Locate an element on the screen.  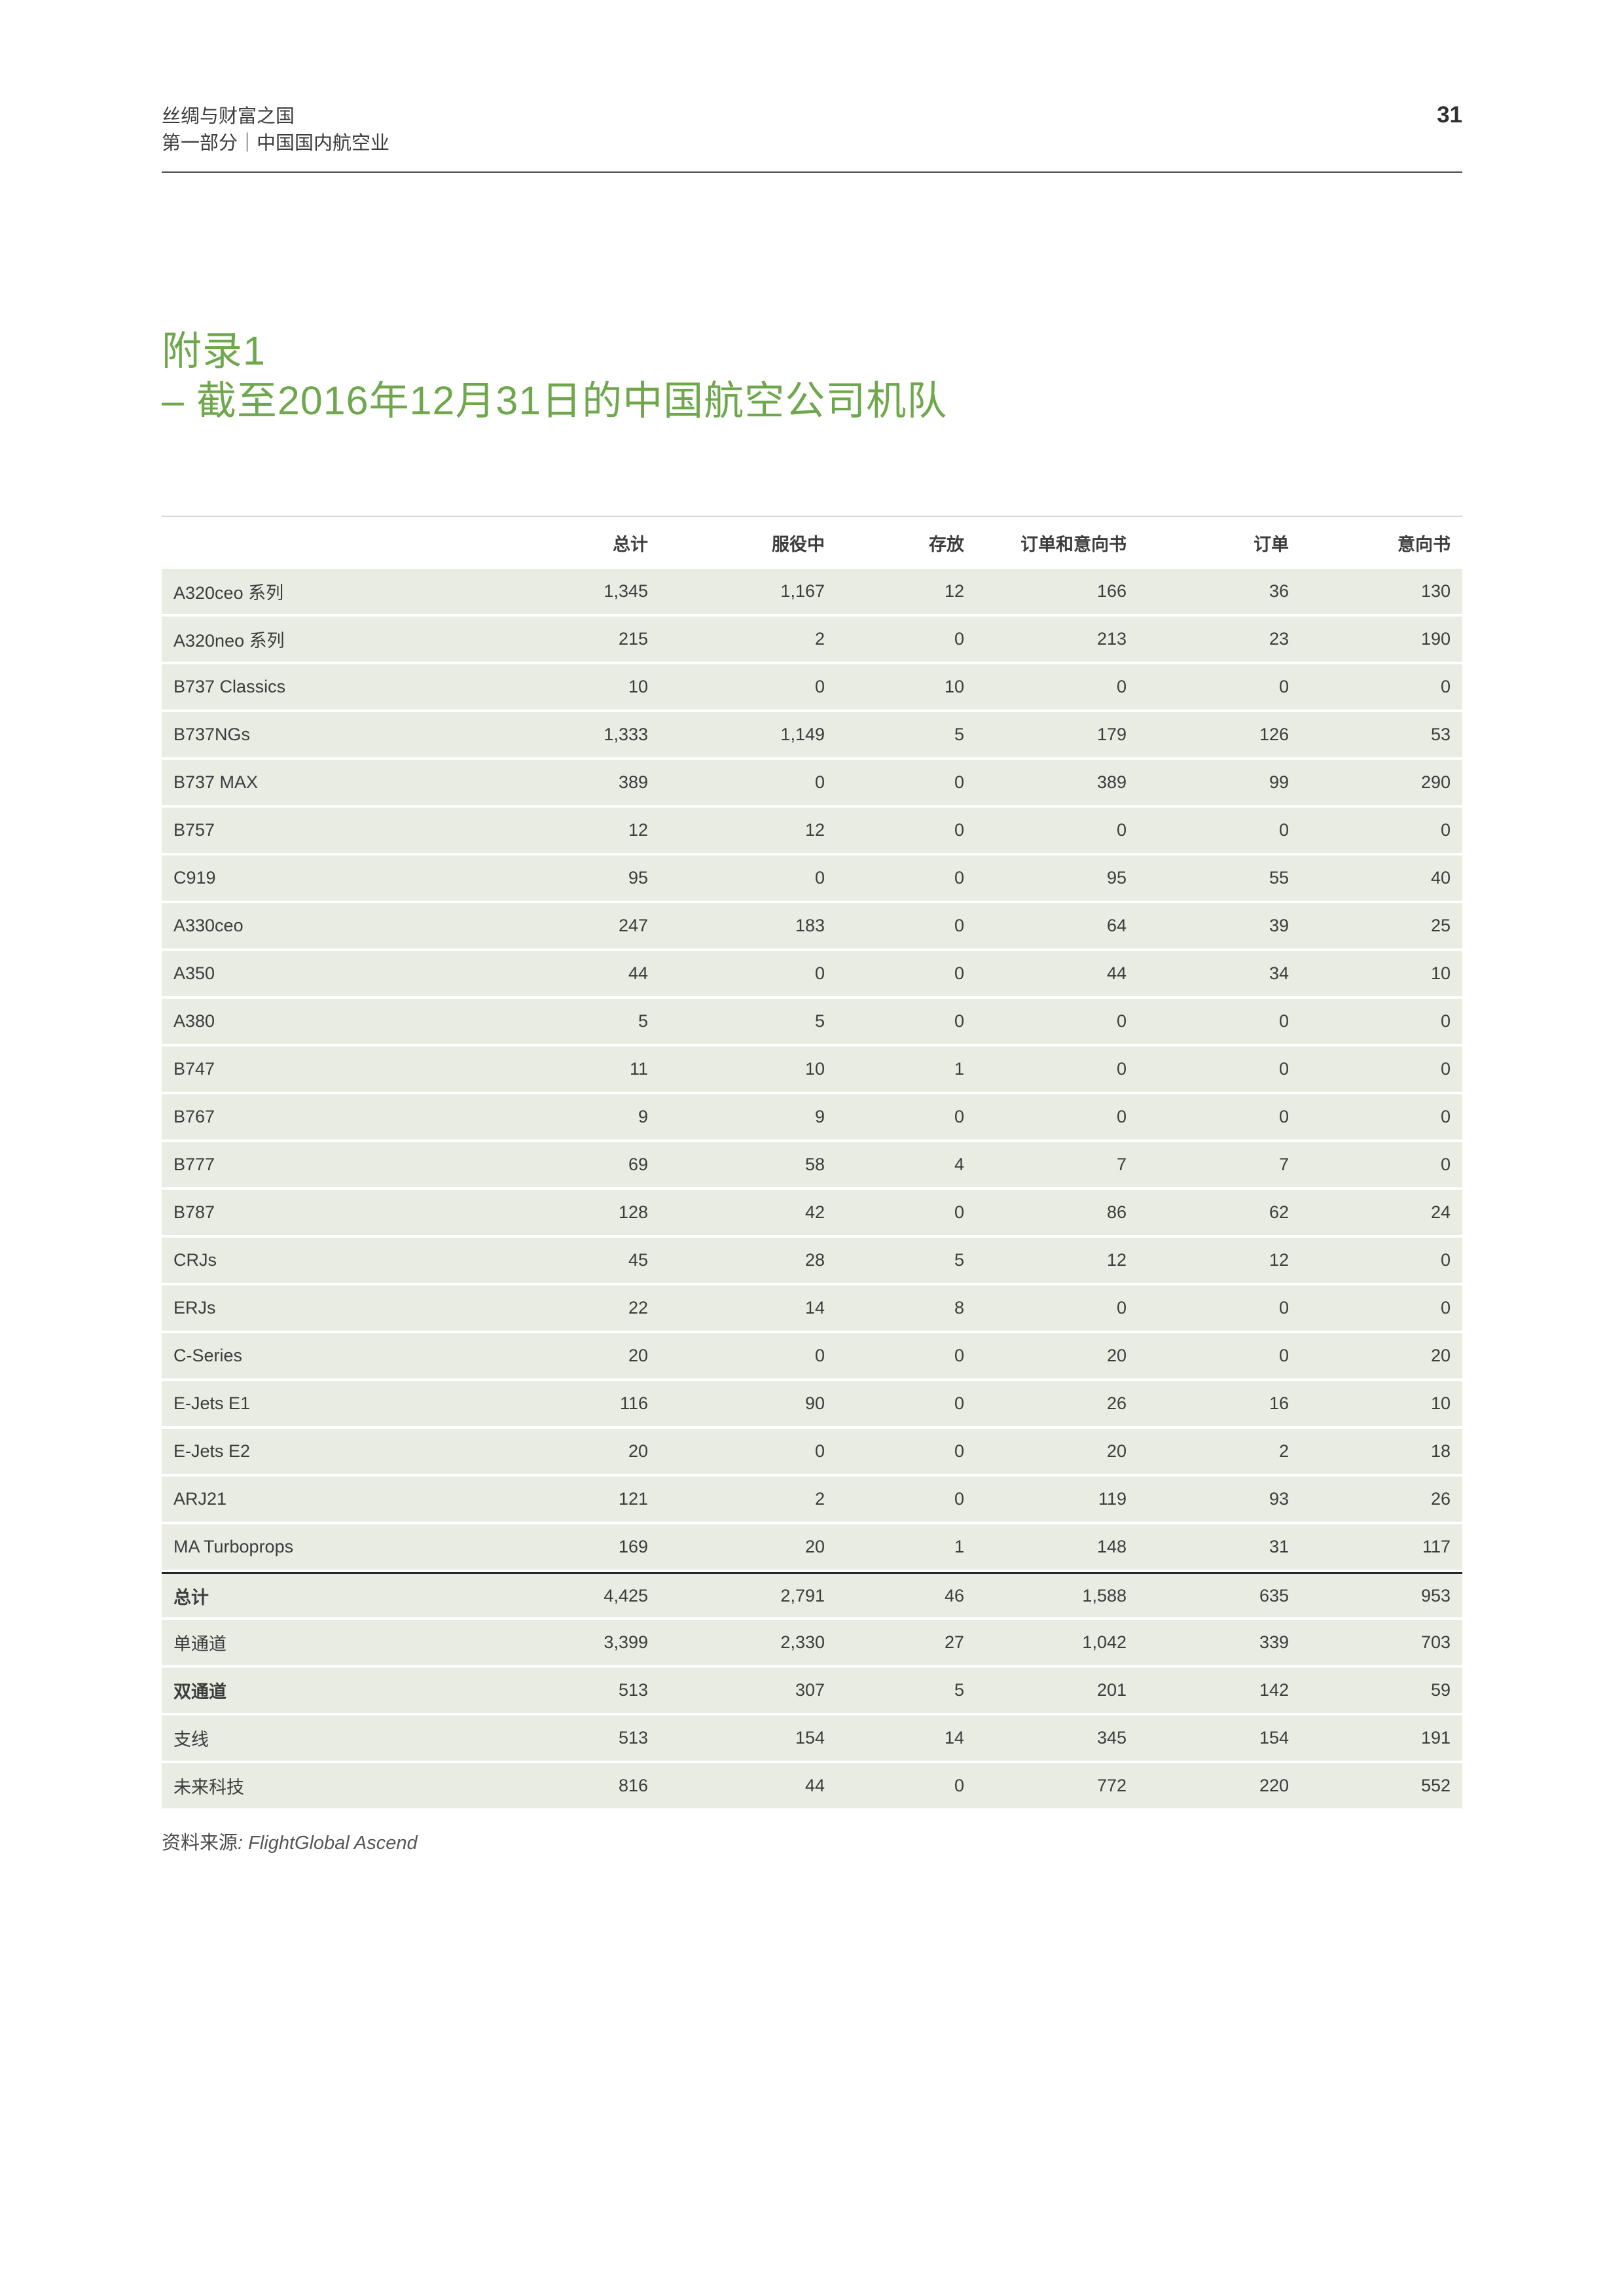
cell-value: 18 is located at coordinates (1440, 1451).